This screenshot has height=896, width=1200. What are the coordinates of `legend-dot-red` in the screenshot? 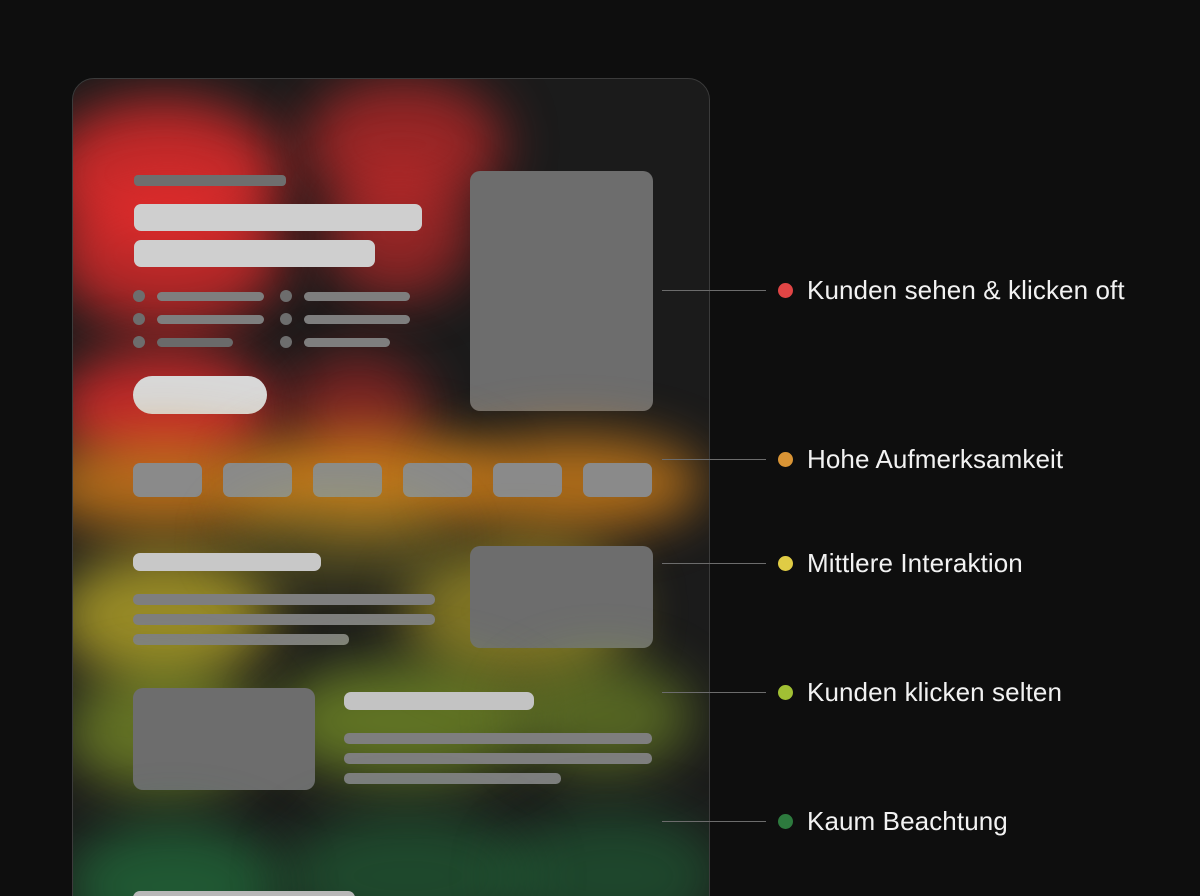 It's located at (785, 290).